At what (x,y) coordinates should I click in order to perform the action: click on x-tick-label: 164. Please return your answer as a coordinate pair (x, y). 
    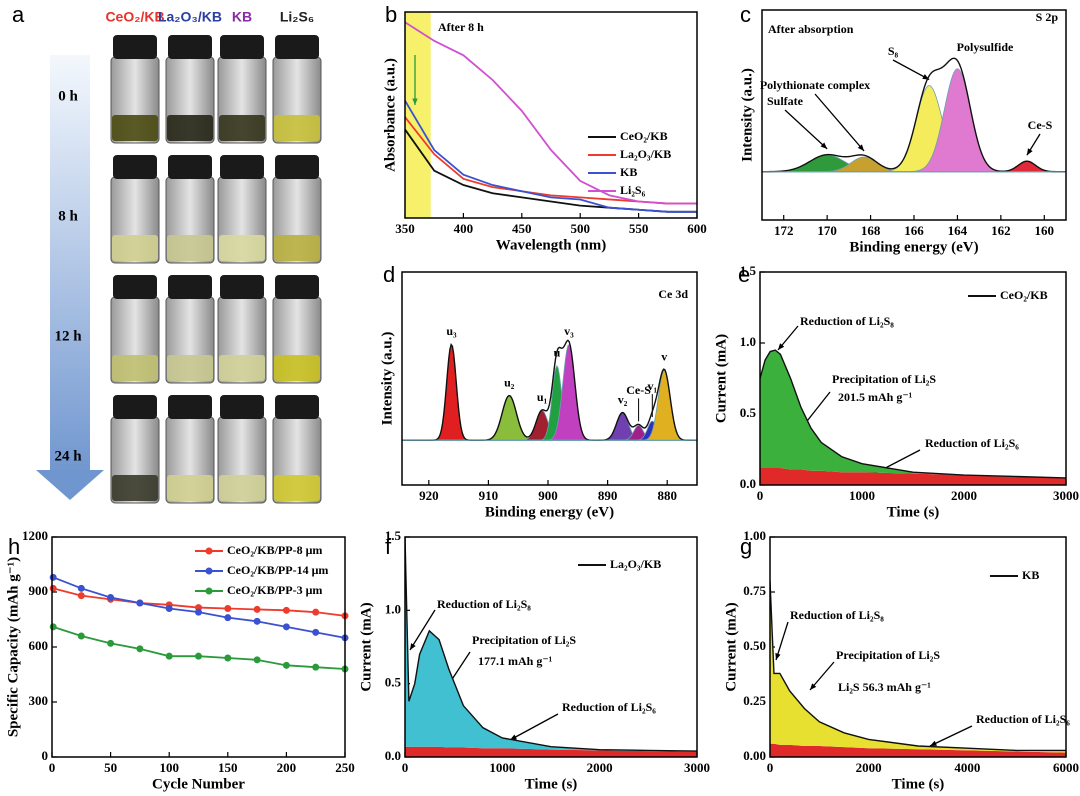
    Looking at the image, I should click on (958, 230).